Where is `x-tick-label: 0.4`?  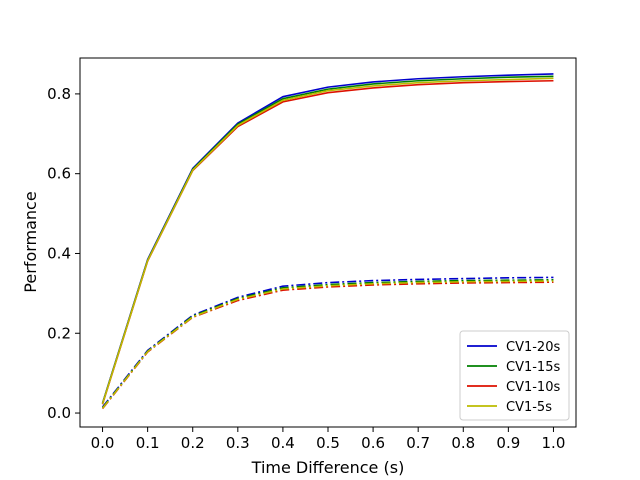
x-tick-label: 0.4 is located at coordinates (283, 443).